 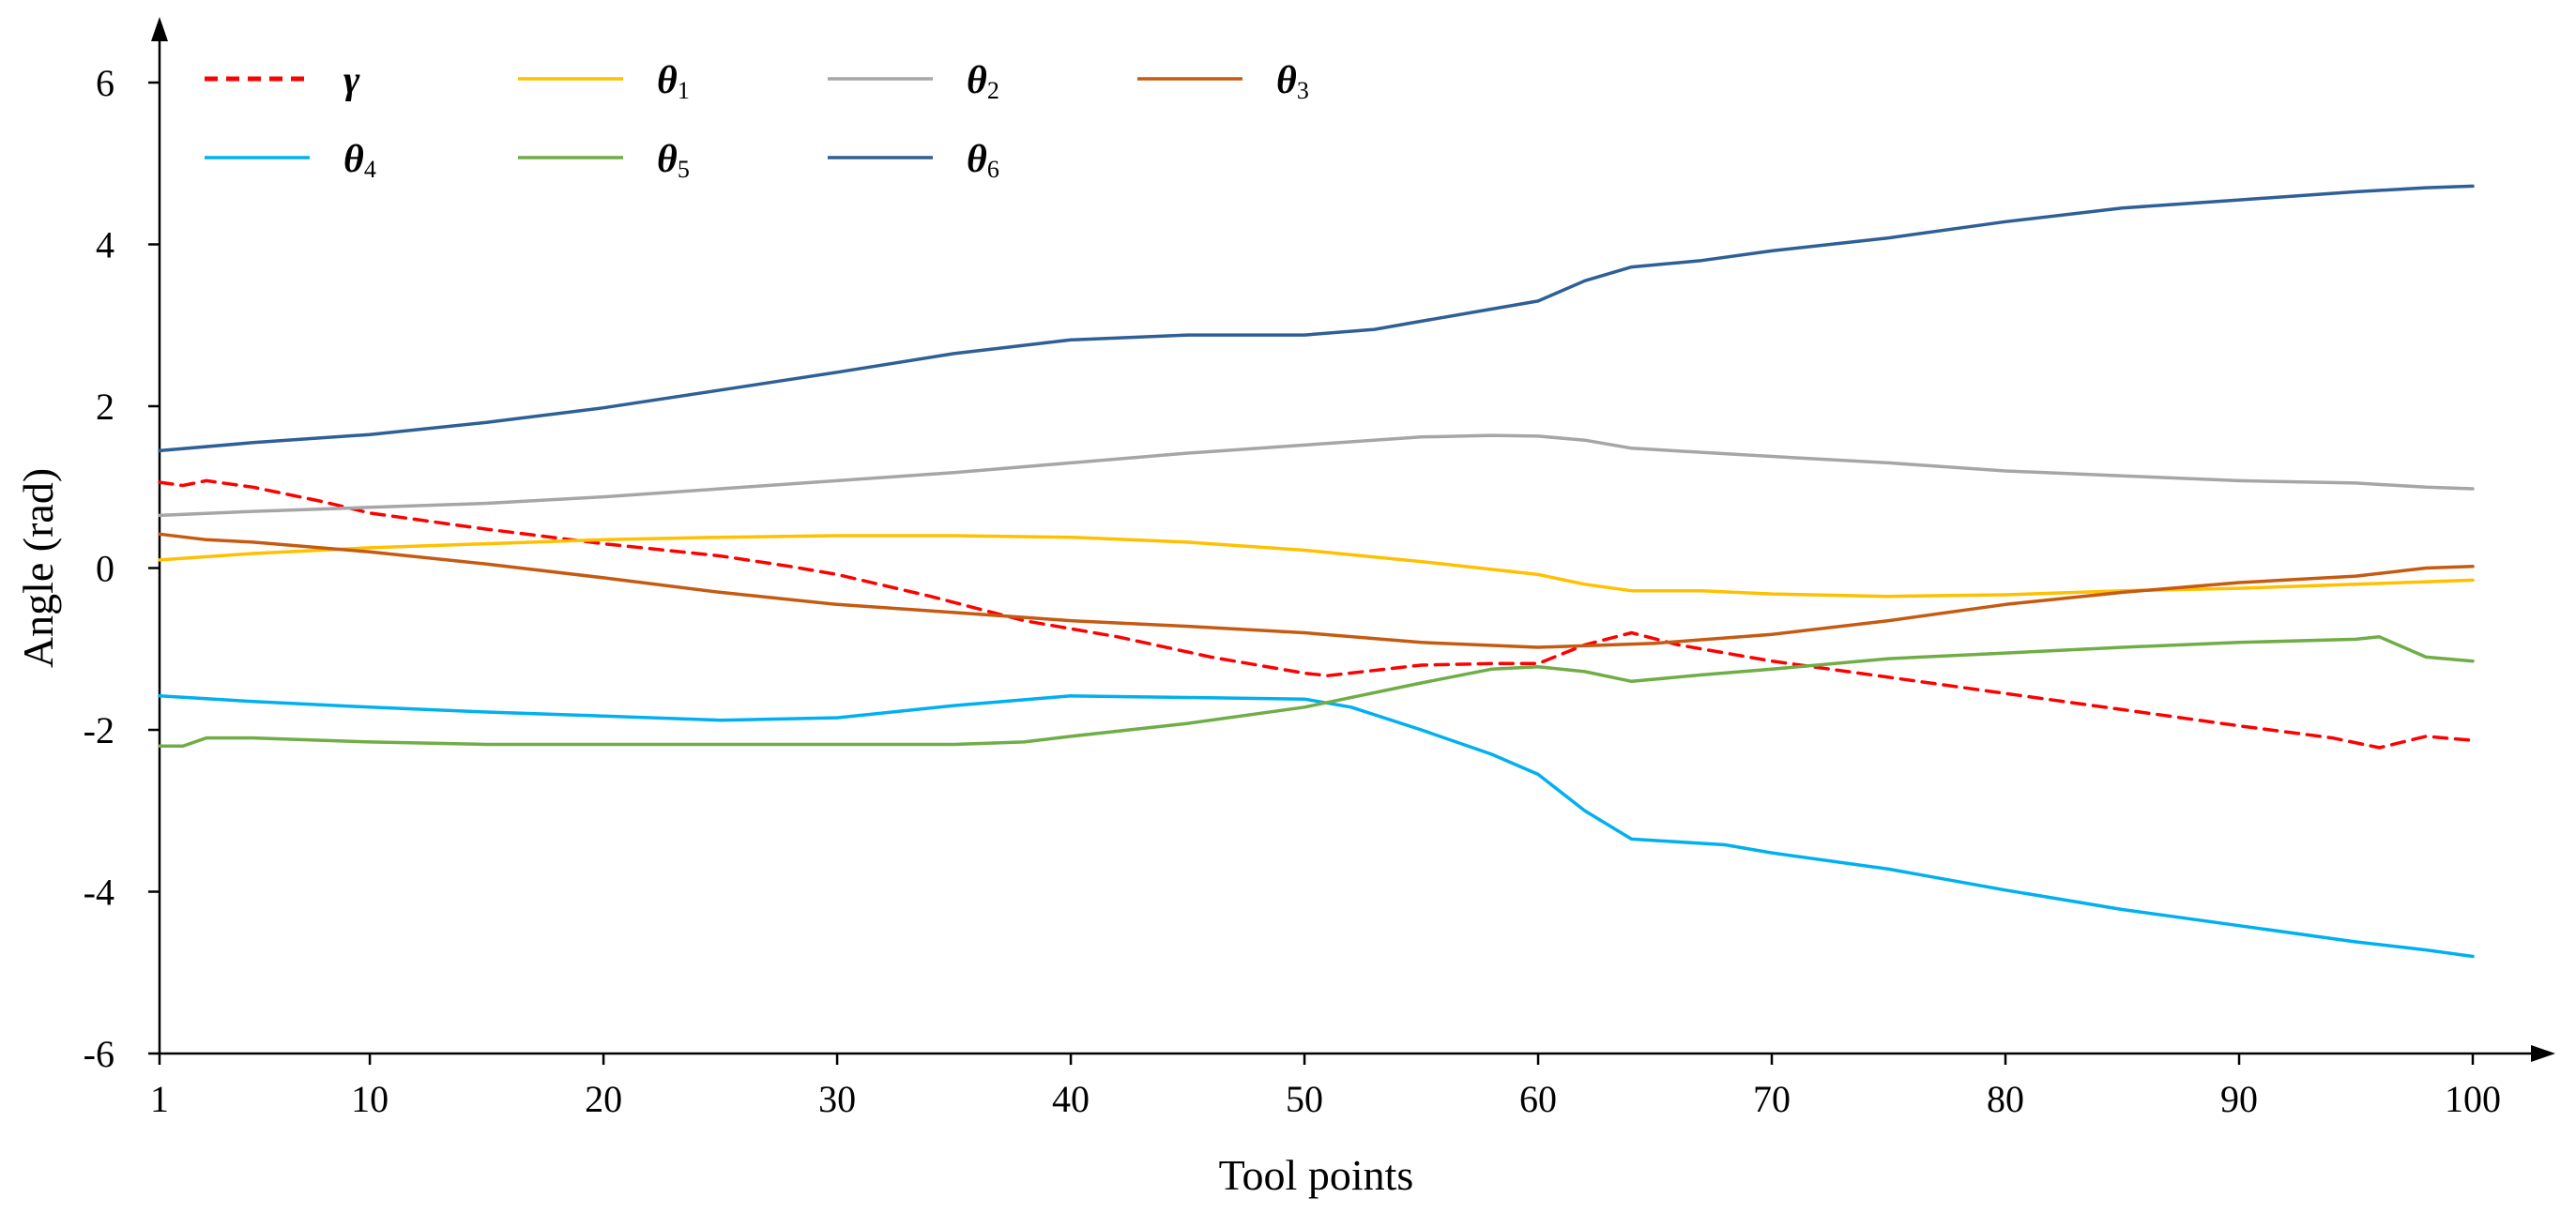 I want to click on y-tick-label: 0, so click(x=105, y=569).